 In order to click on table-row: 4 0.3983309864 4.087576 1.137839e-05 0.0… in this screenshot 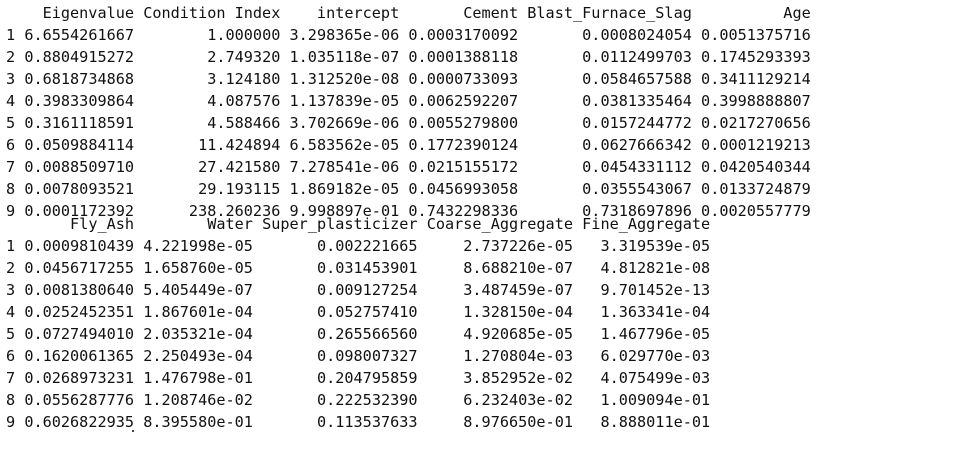, I will do `click(408, 101)`.